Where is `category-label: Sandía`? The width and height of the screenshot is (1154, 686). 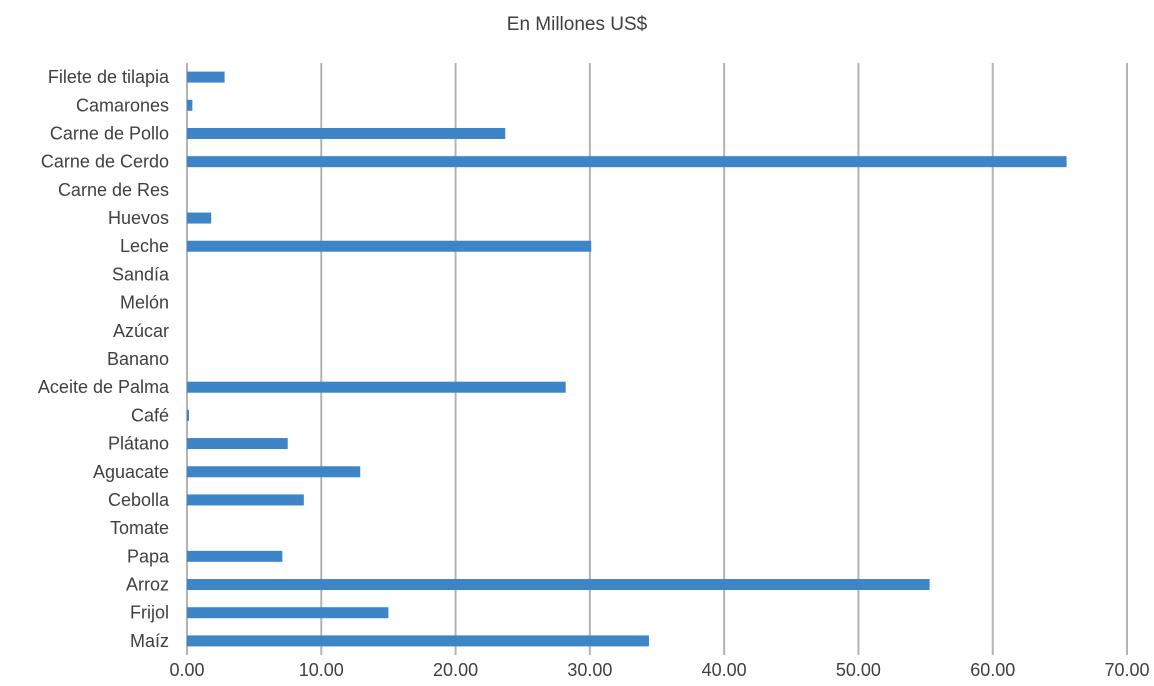 category-label: Sandía is located at coordinates (141, 274).